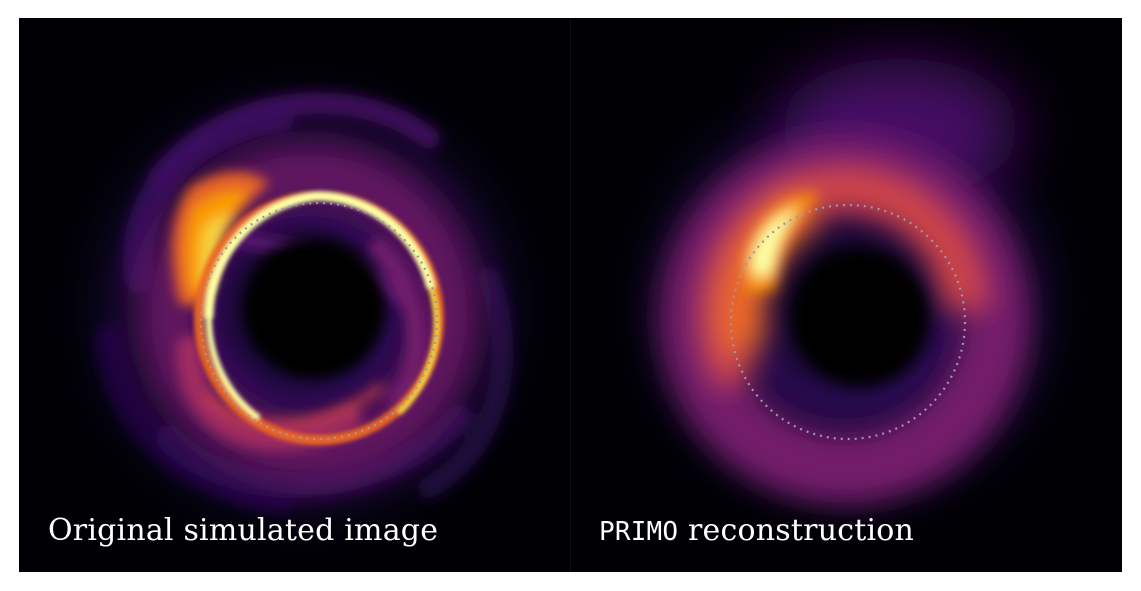  I want to click on original-image-caption: Original simulated image, so click(243, 530).